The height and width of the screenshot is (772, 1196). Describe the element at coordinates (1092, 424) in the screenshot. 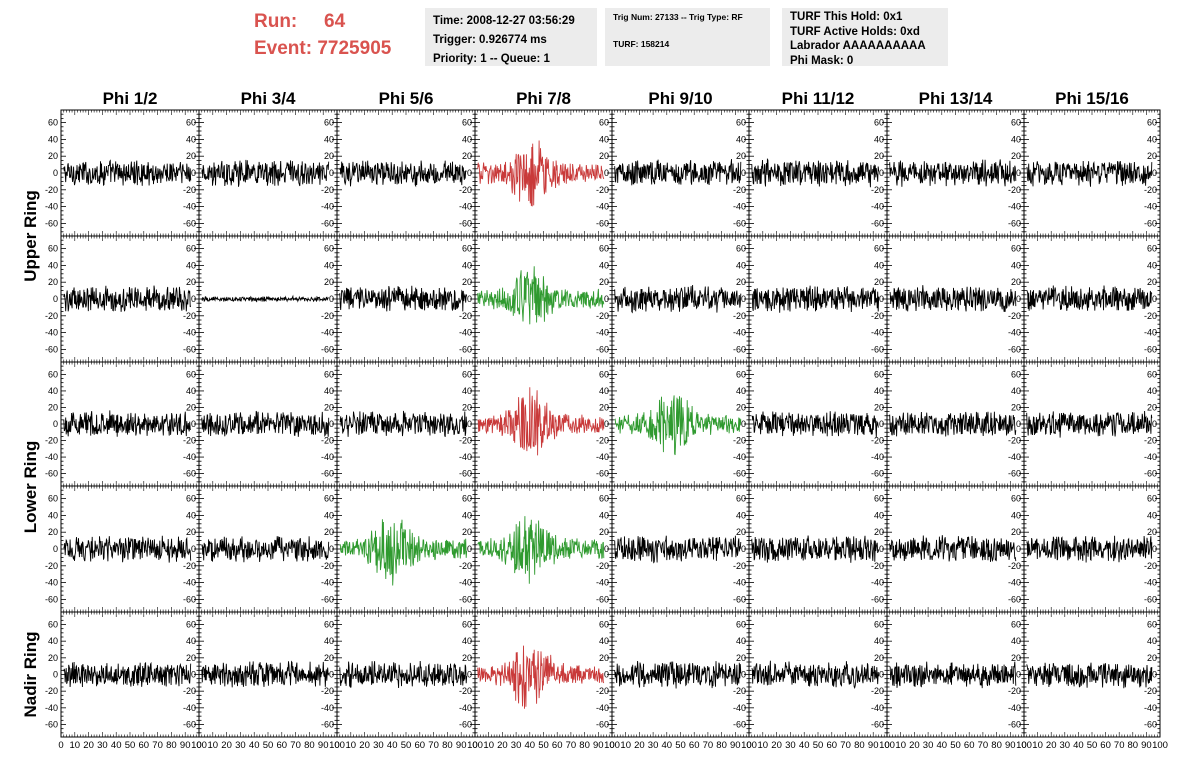

I see `panel-frame` at that location.